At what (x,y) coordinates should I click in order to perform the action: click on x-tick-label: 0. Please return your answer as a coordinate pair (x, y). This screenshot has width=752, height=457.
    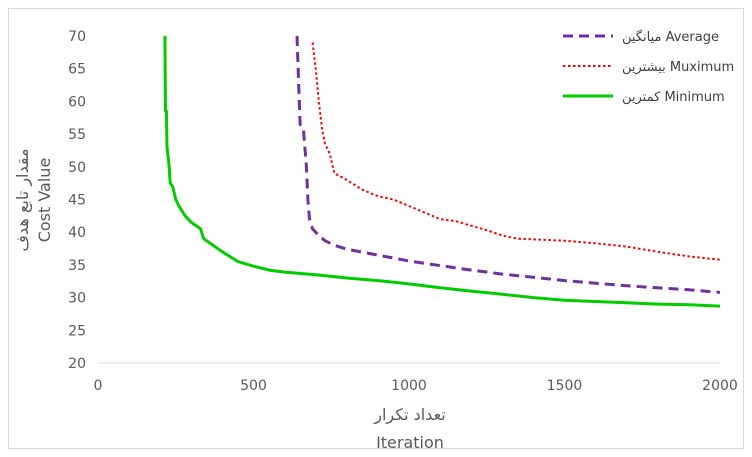
    Looking at the image, I should click on (98, 386).